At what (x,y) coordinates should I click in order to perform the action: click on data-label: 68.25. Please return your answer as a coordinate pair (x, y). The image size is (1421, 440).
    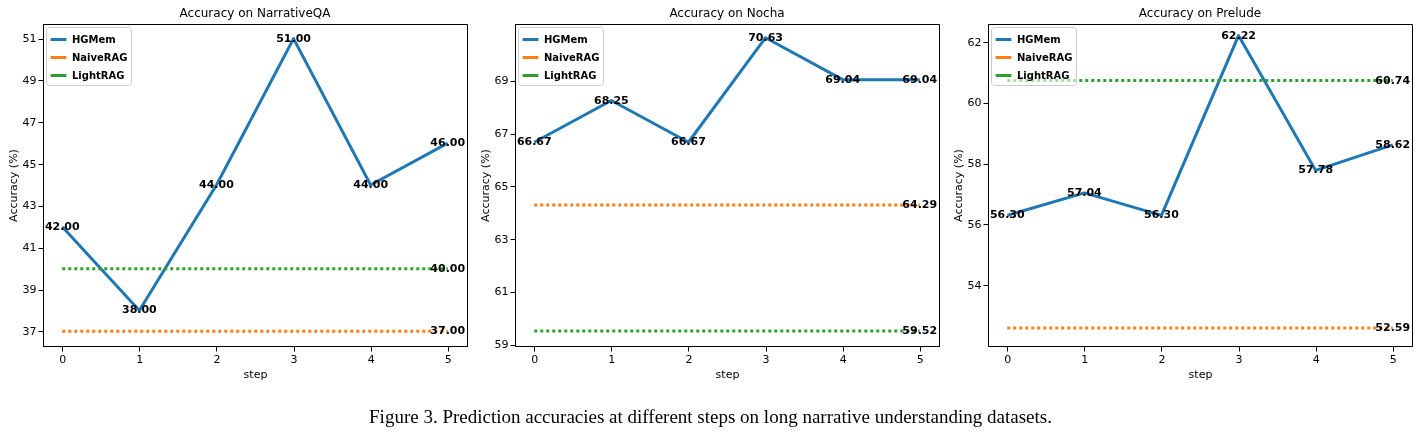
    Looking at the image, I should click on (612, 100).